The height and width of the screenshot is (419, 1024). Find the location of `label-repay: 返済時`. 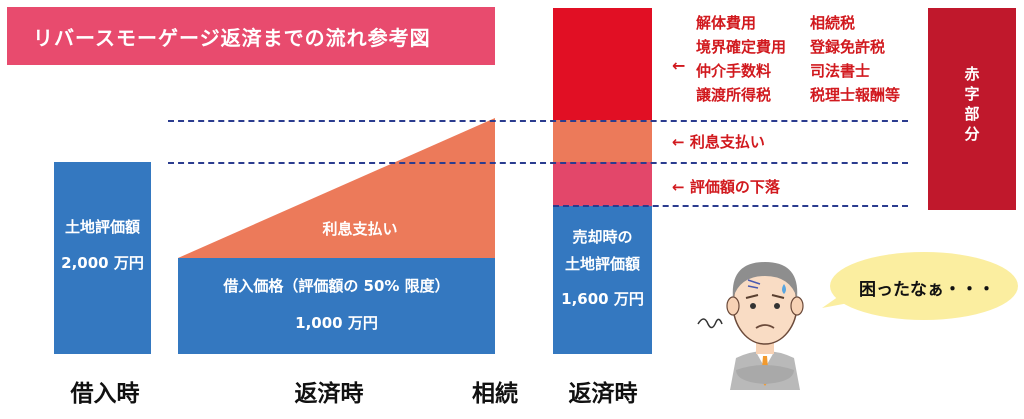

label-repay: 返済時 is located at coordinates (329, 394).